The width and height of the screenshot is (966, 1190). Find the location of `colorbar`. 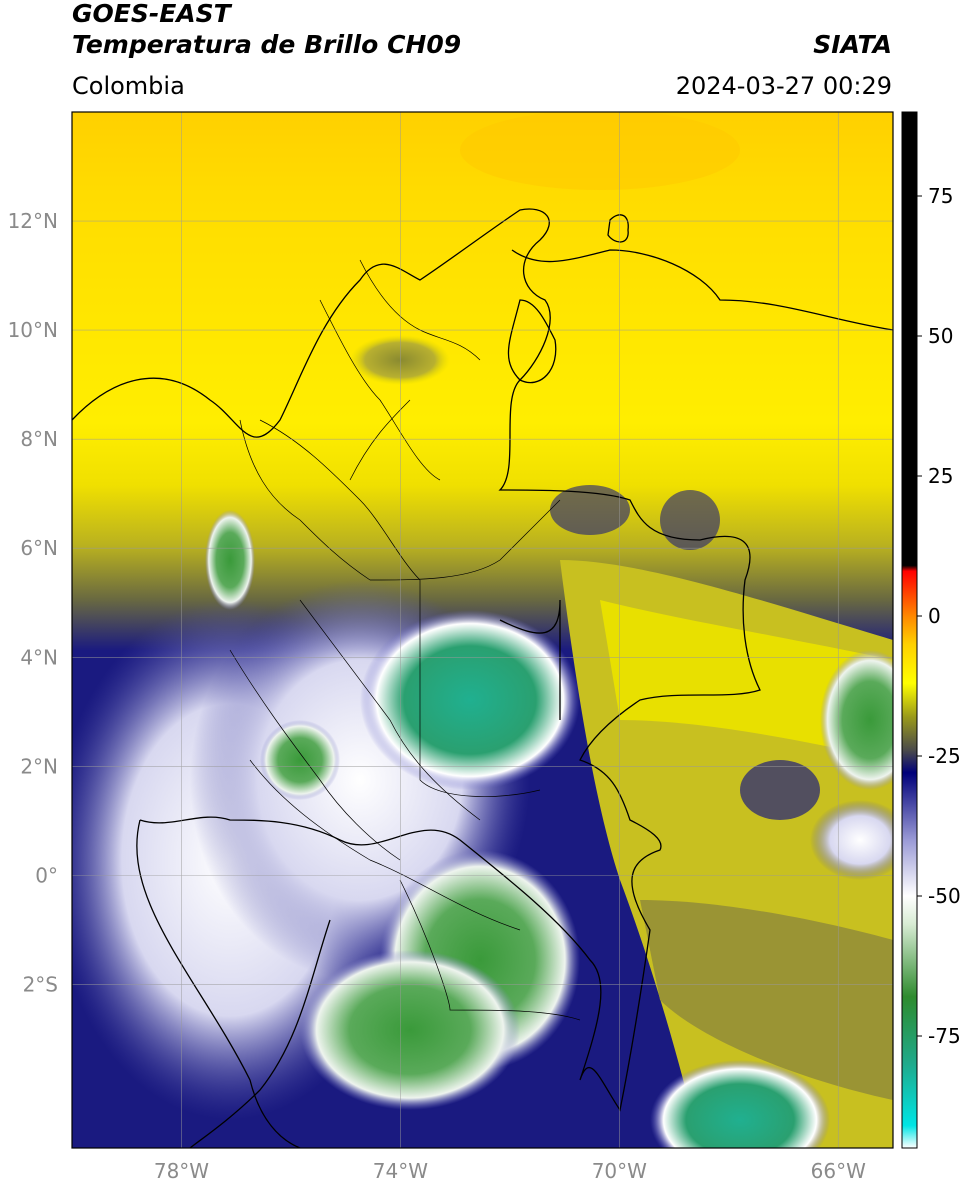

colorbar is located at coordinates (909, 630).